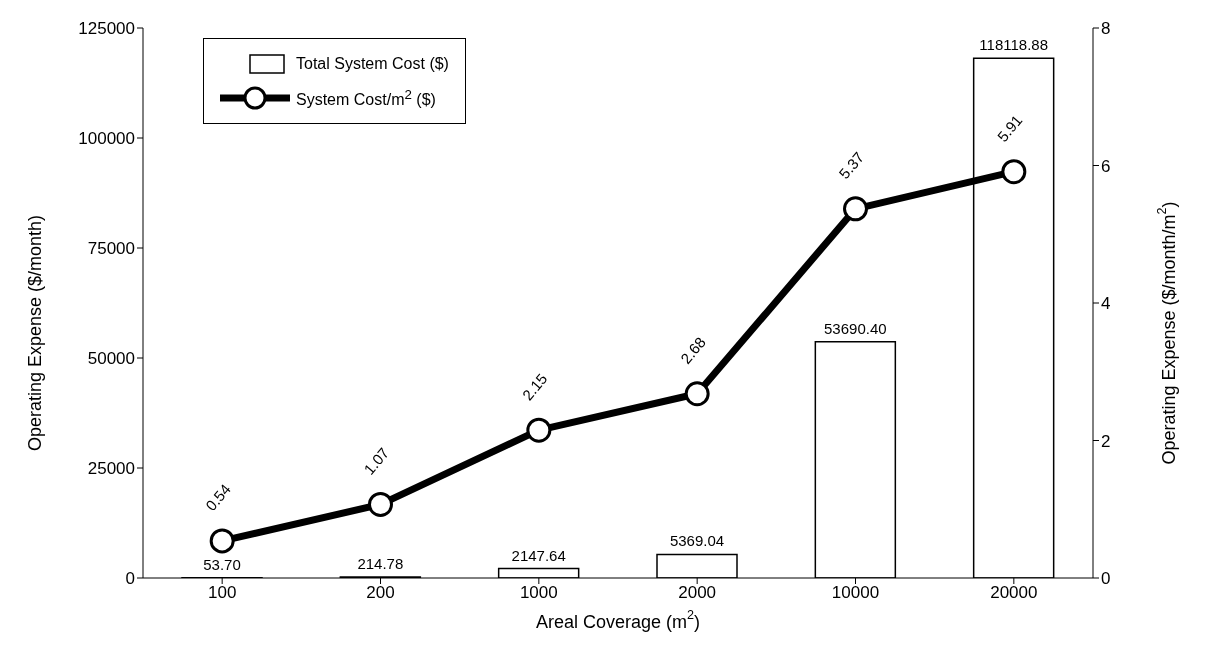 This screenshot has height=669, width=1211. Describe the element at coordinates (1106, 441) in the screenshot. I see `y2-tick-label: 2` at that location.